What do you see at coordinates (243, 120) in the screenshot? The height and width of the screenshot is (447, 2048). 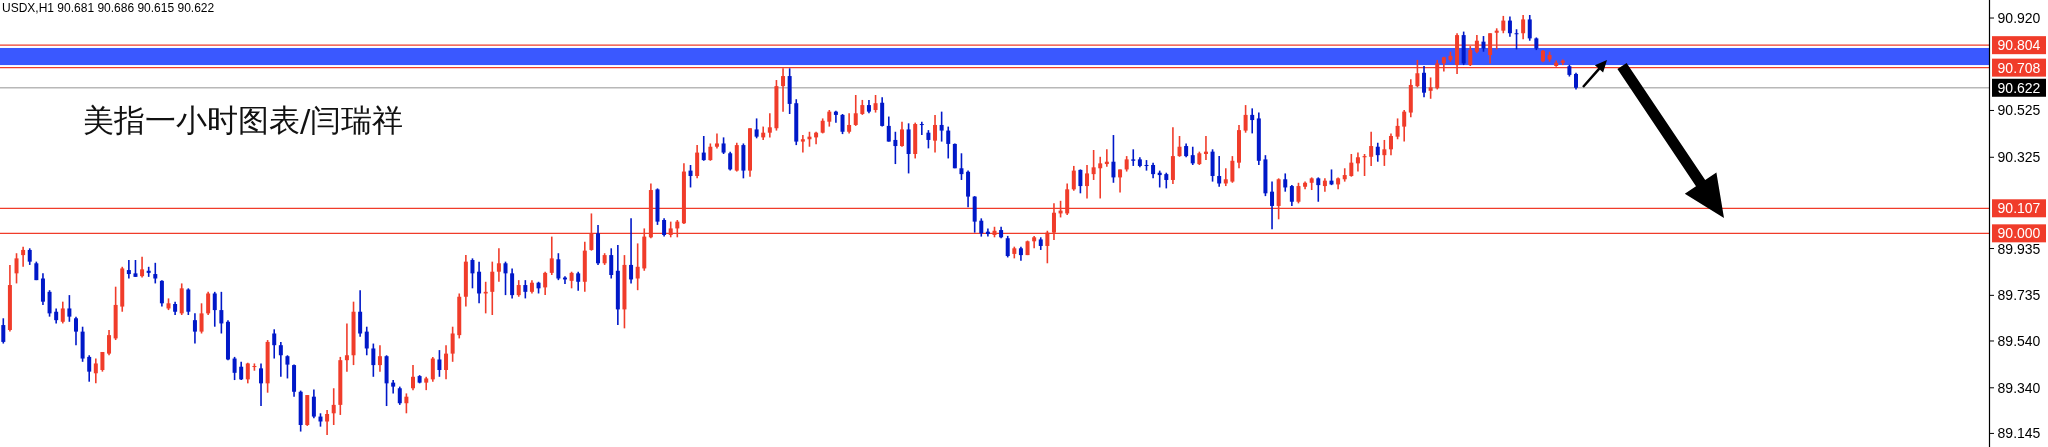 I see `annotation: 美指一小时图表/闫瑞祥` at bounding box center [243, 120].